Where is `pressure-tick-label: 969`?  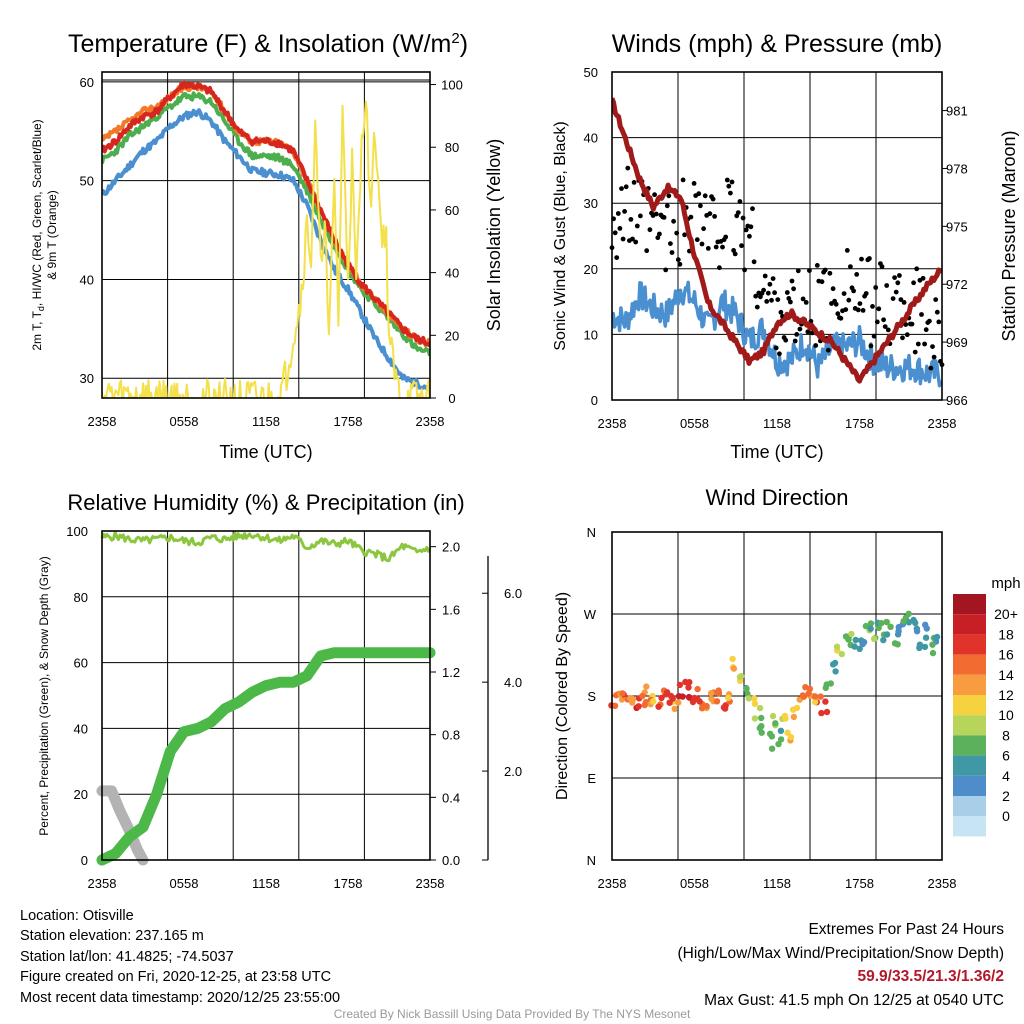
pressure-tick-label: 969 is located at coordinates (957, 342).